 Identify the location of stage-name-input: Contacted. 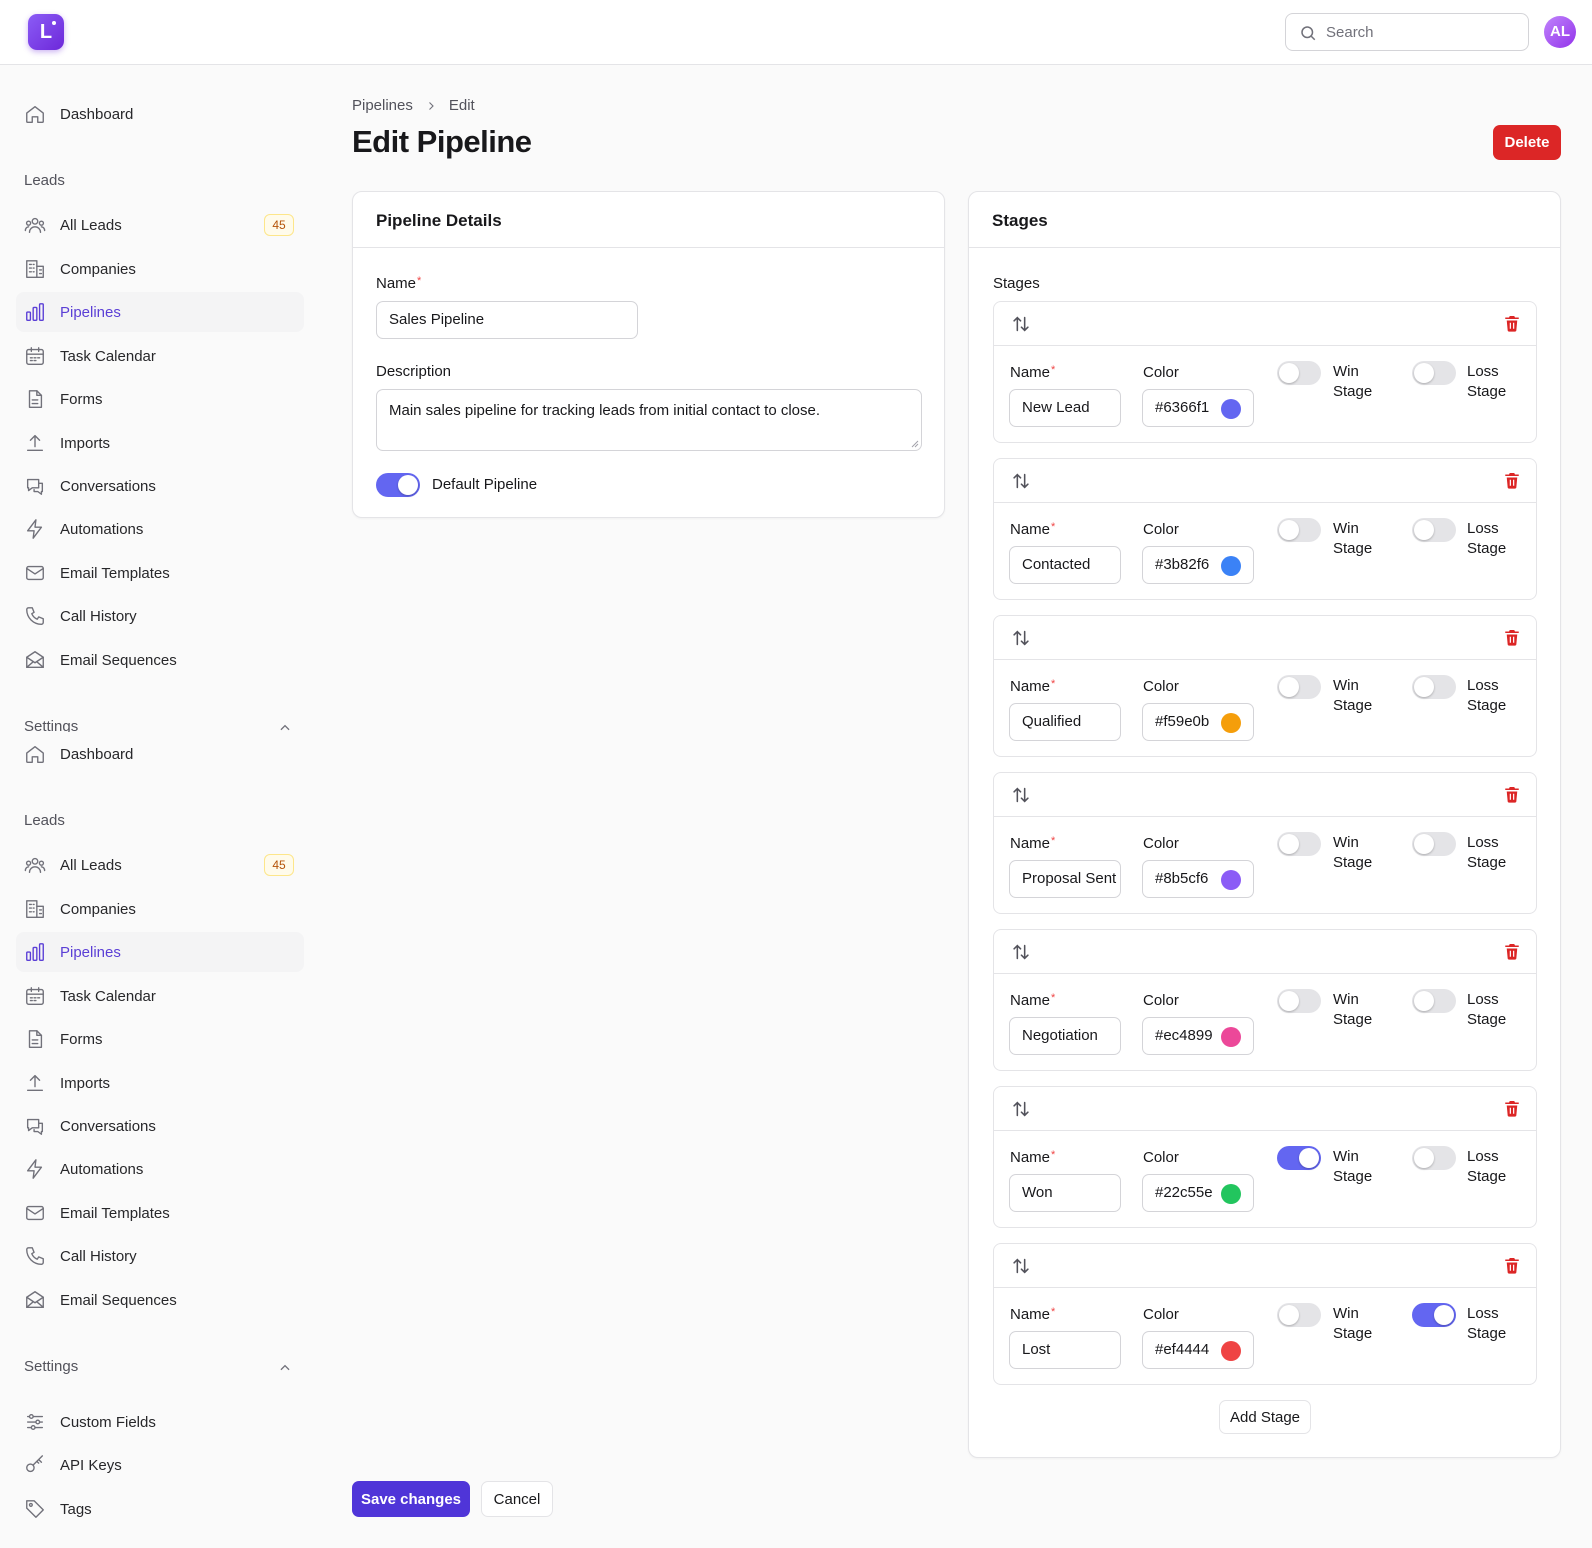
(1065, 565).